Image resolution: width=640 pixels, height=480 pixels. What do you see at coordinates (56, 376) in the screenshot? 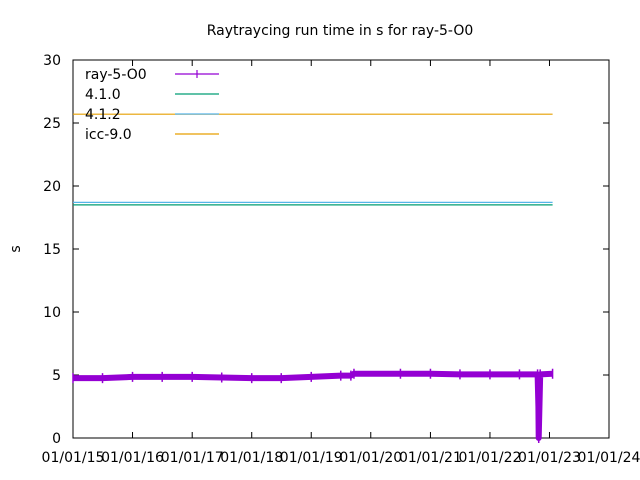
I see `y-tick-label: 5` at bounding box center [56, 376].